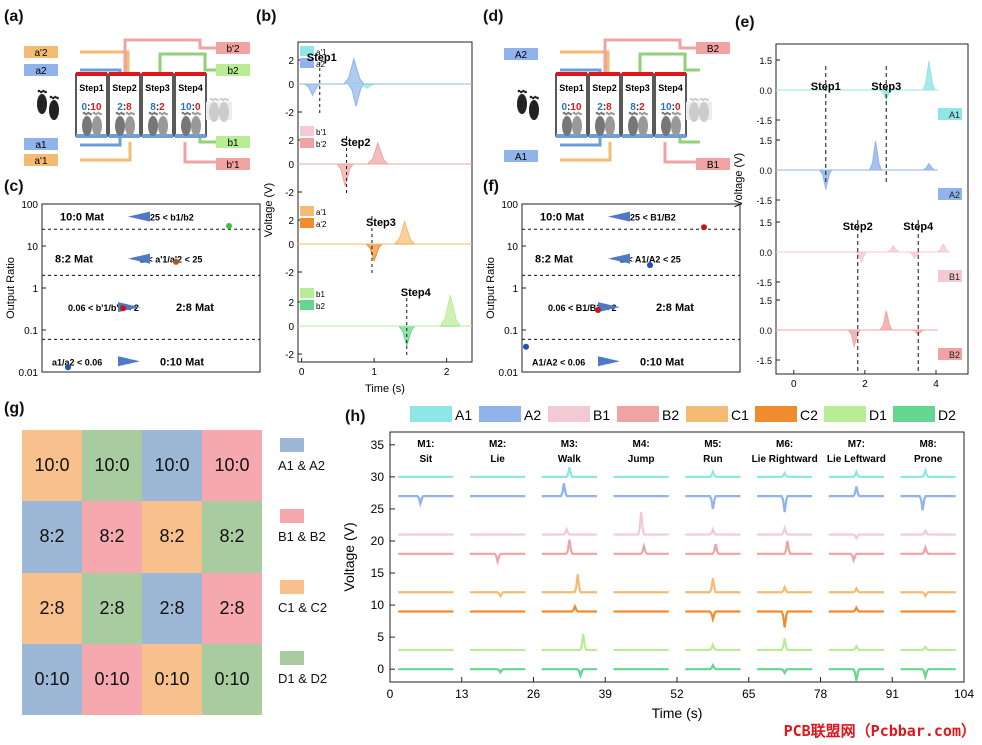  Describe the element at coordinates (856, 459) in the screenshot. I see `motion-name: Lie Leftward` at that location.